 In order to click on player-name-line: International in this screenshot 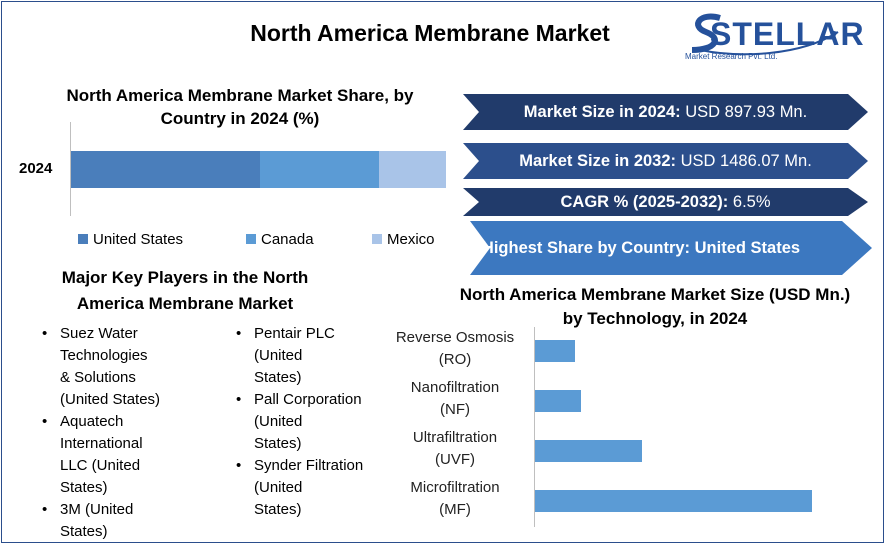, I will do `click(101, 443)`.